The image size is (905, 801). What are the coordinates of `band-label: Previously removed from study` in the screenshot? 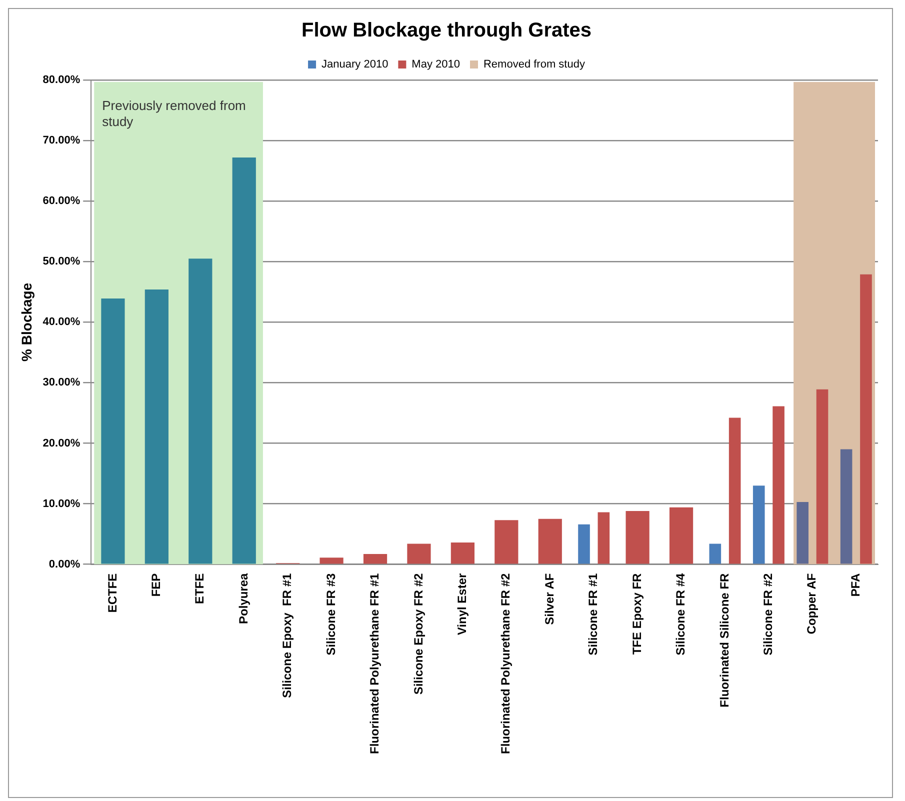 It's located at (174, 114).